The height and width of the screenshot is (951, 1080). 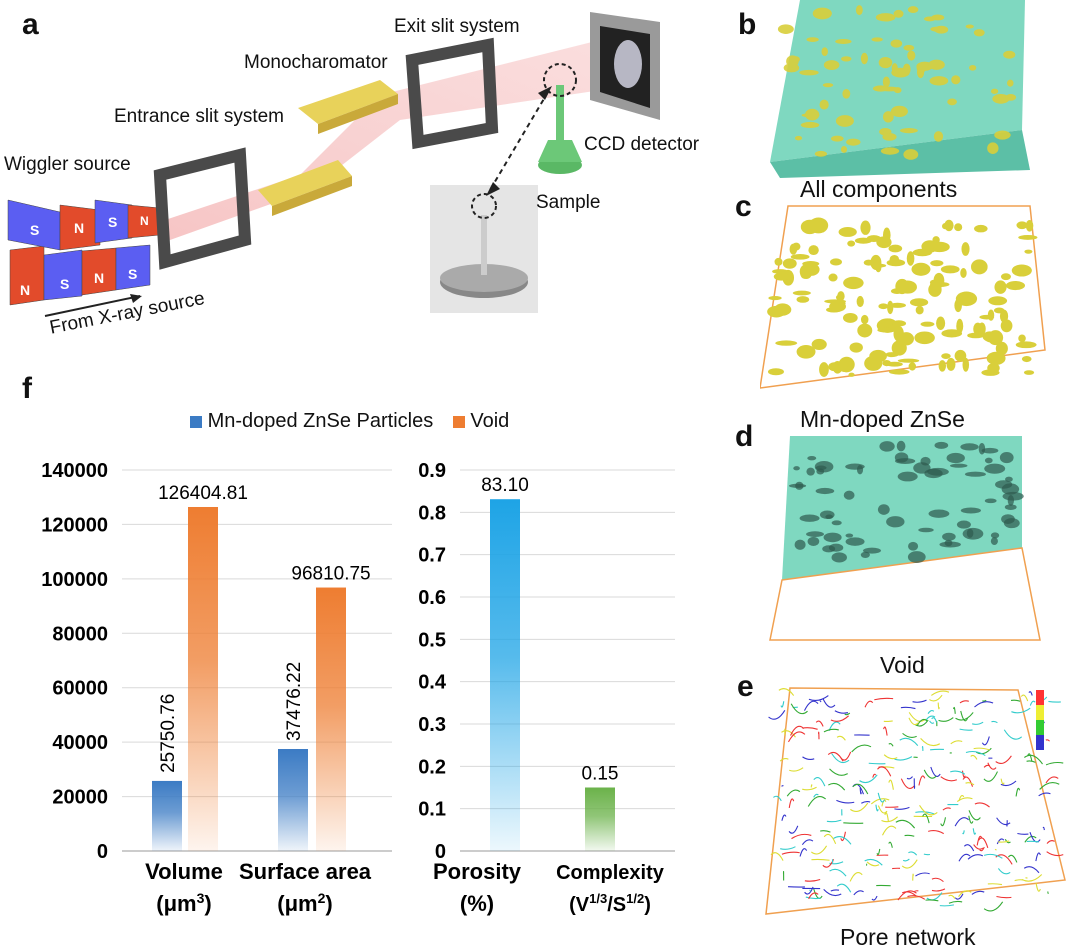 What do you see at coordinates (331, 719) in the screenshot?
I see `bar` at bounding box center [331, 719].